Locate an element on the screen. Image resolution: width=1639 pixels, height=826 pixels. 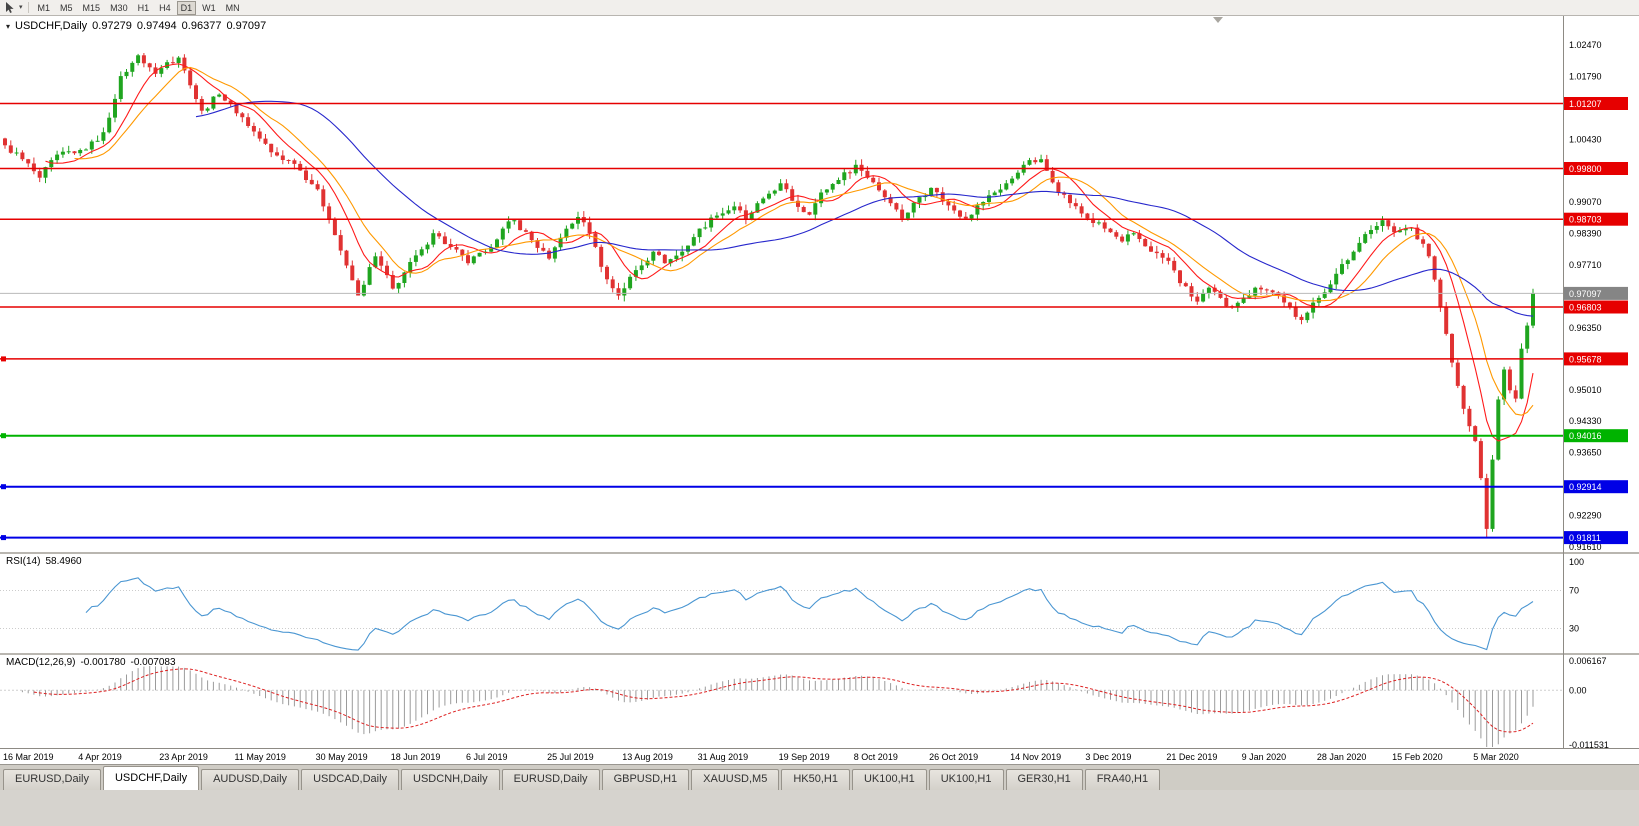
date-label: 13 Aug 2019 is located at coordinates (647, 757).